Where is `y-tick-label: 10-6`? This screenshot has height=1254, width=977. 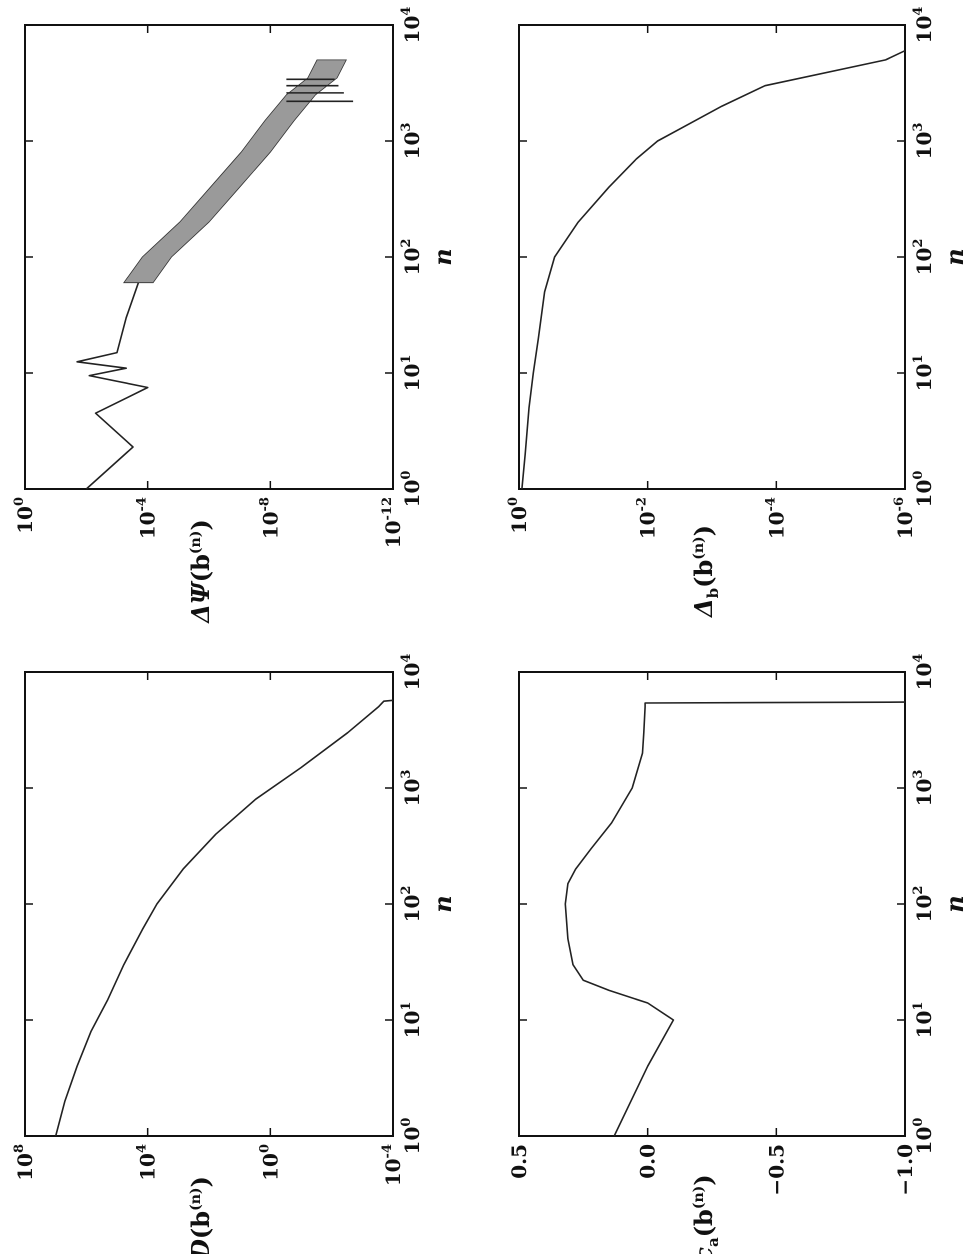 y-tick-label: 10-6 is located at coordinates (904, 518).